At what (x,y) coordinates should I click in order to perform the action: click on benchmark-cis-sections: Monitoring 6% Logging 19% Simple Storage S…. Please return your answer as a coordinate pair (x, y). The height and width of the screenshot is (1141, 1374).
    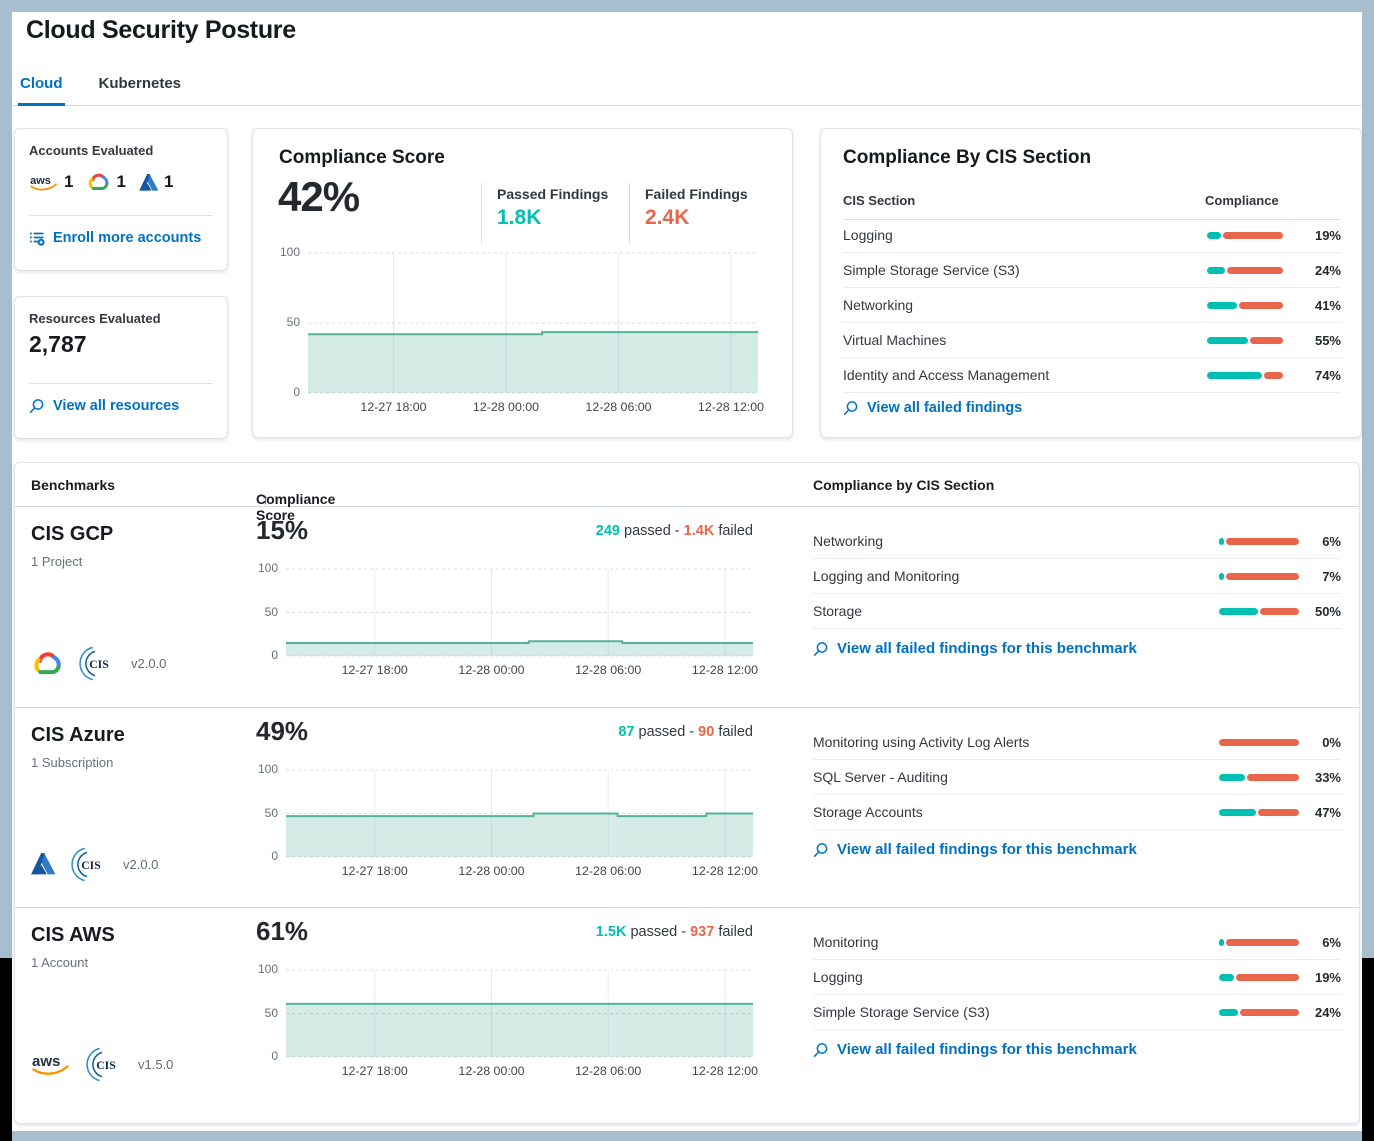
    Looking at the image, I should click on (1077, 977).